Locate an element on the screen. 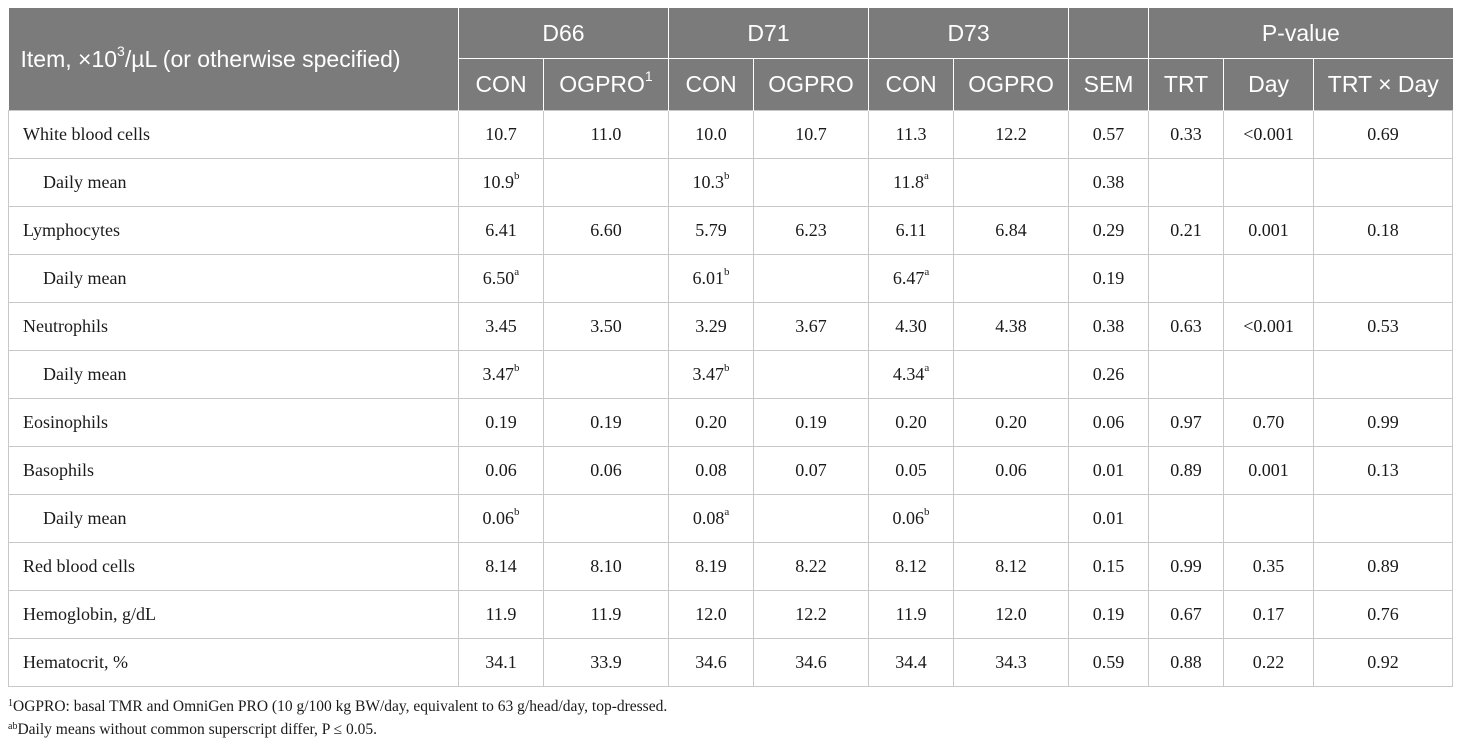 Image resolution: width=1460 pixels, height=754 pixels. cell-value: 8.12 is located at coordinates (911, 566).